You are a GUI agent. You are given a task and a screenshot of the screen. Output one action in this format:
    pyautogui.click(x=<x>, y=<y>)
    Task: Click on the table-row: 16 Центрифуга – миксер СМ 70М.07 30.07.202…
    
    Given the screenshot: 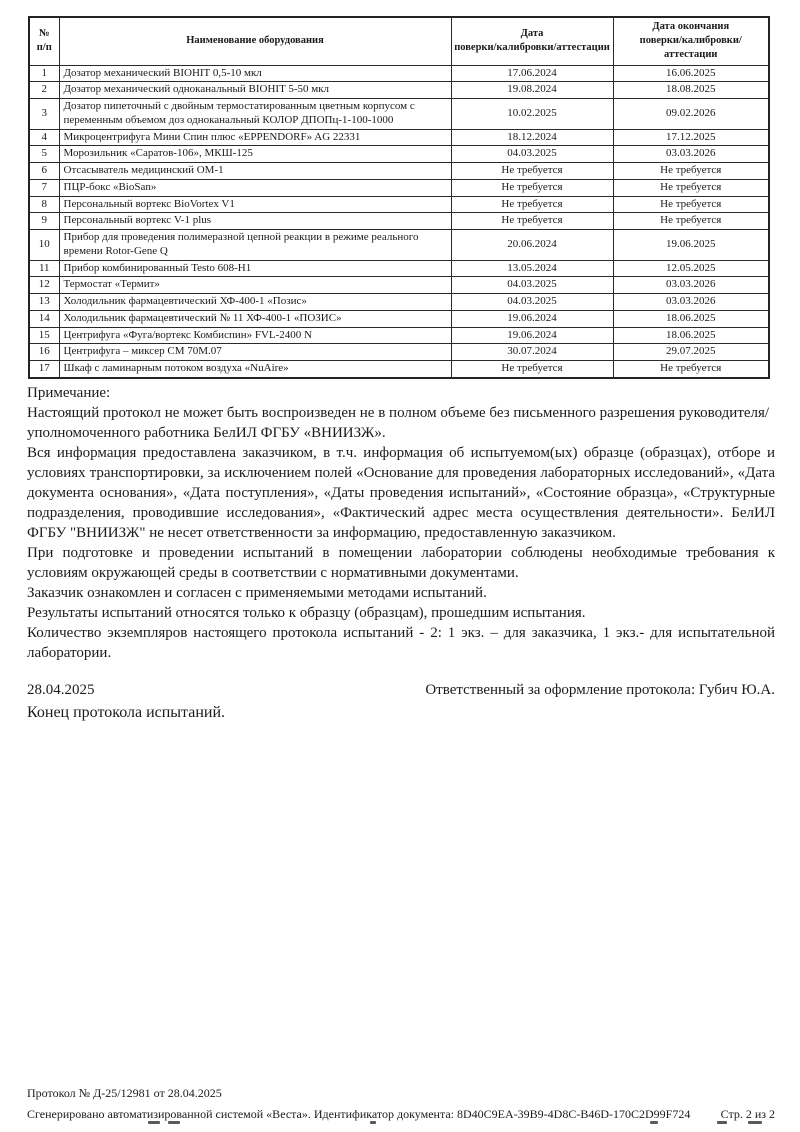 What is the action you would take?
    pyautogui.click(x=399, y=352)
    